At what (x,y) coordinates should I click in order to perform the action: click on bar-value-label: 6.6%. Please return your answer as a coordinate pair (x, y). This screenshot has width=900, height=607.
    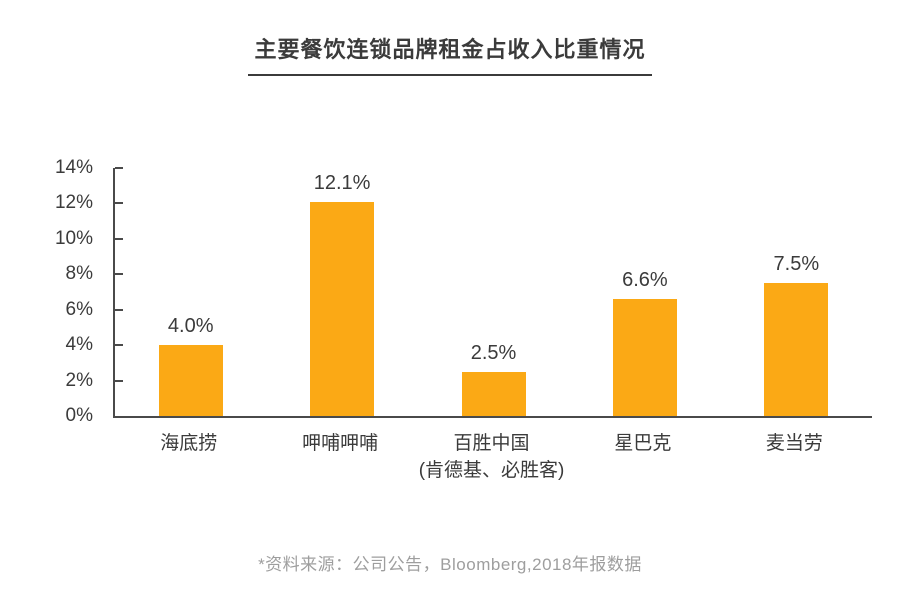
    Looking at the image, I should click on (645, 280).